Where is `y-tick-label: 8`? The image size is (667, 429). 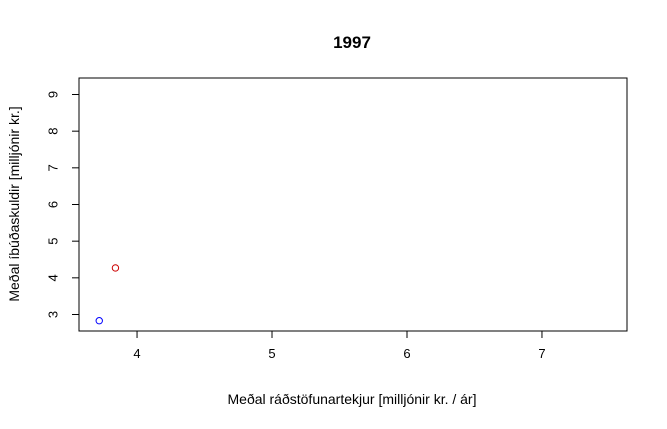
y-tick-label: 8 is located at coordinates (53, 131).